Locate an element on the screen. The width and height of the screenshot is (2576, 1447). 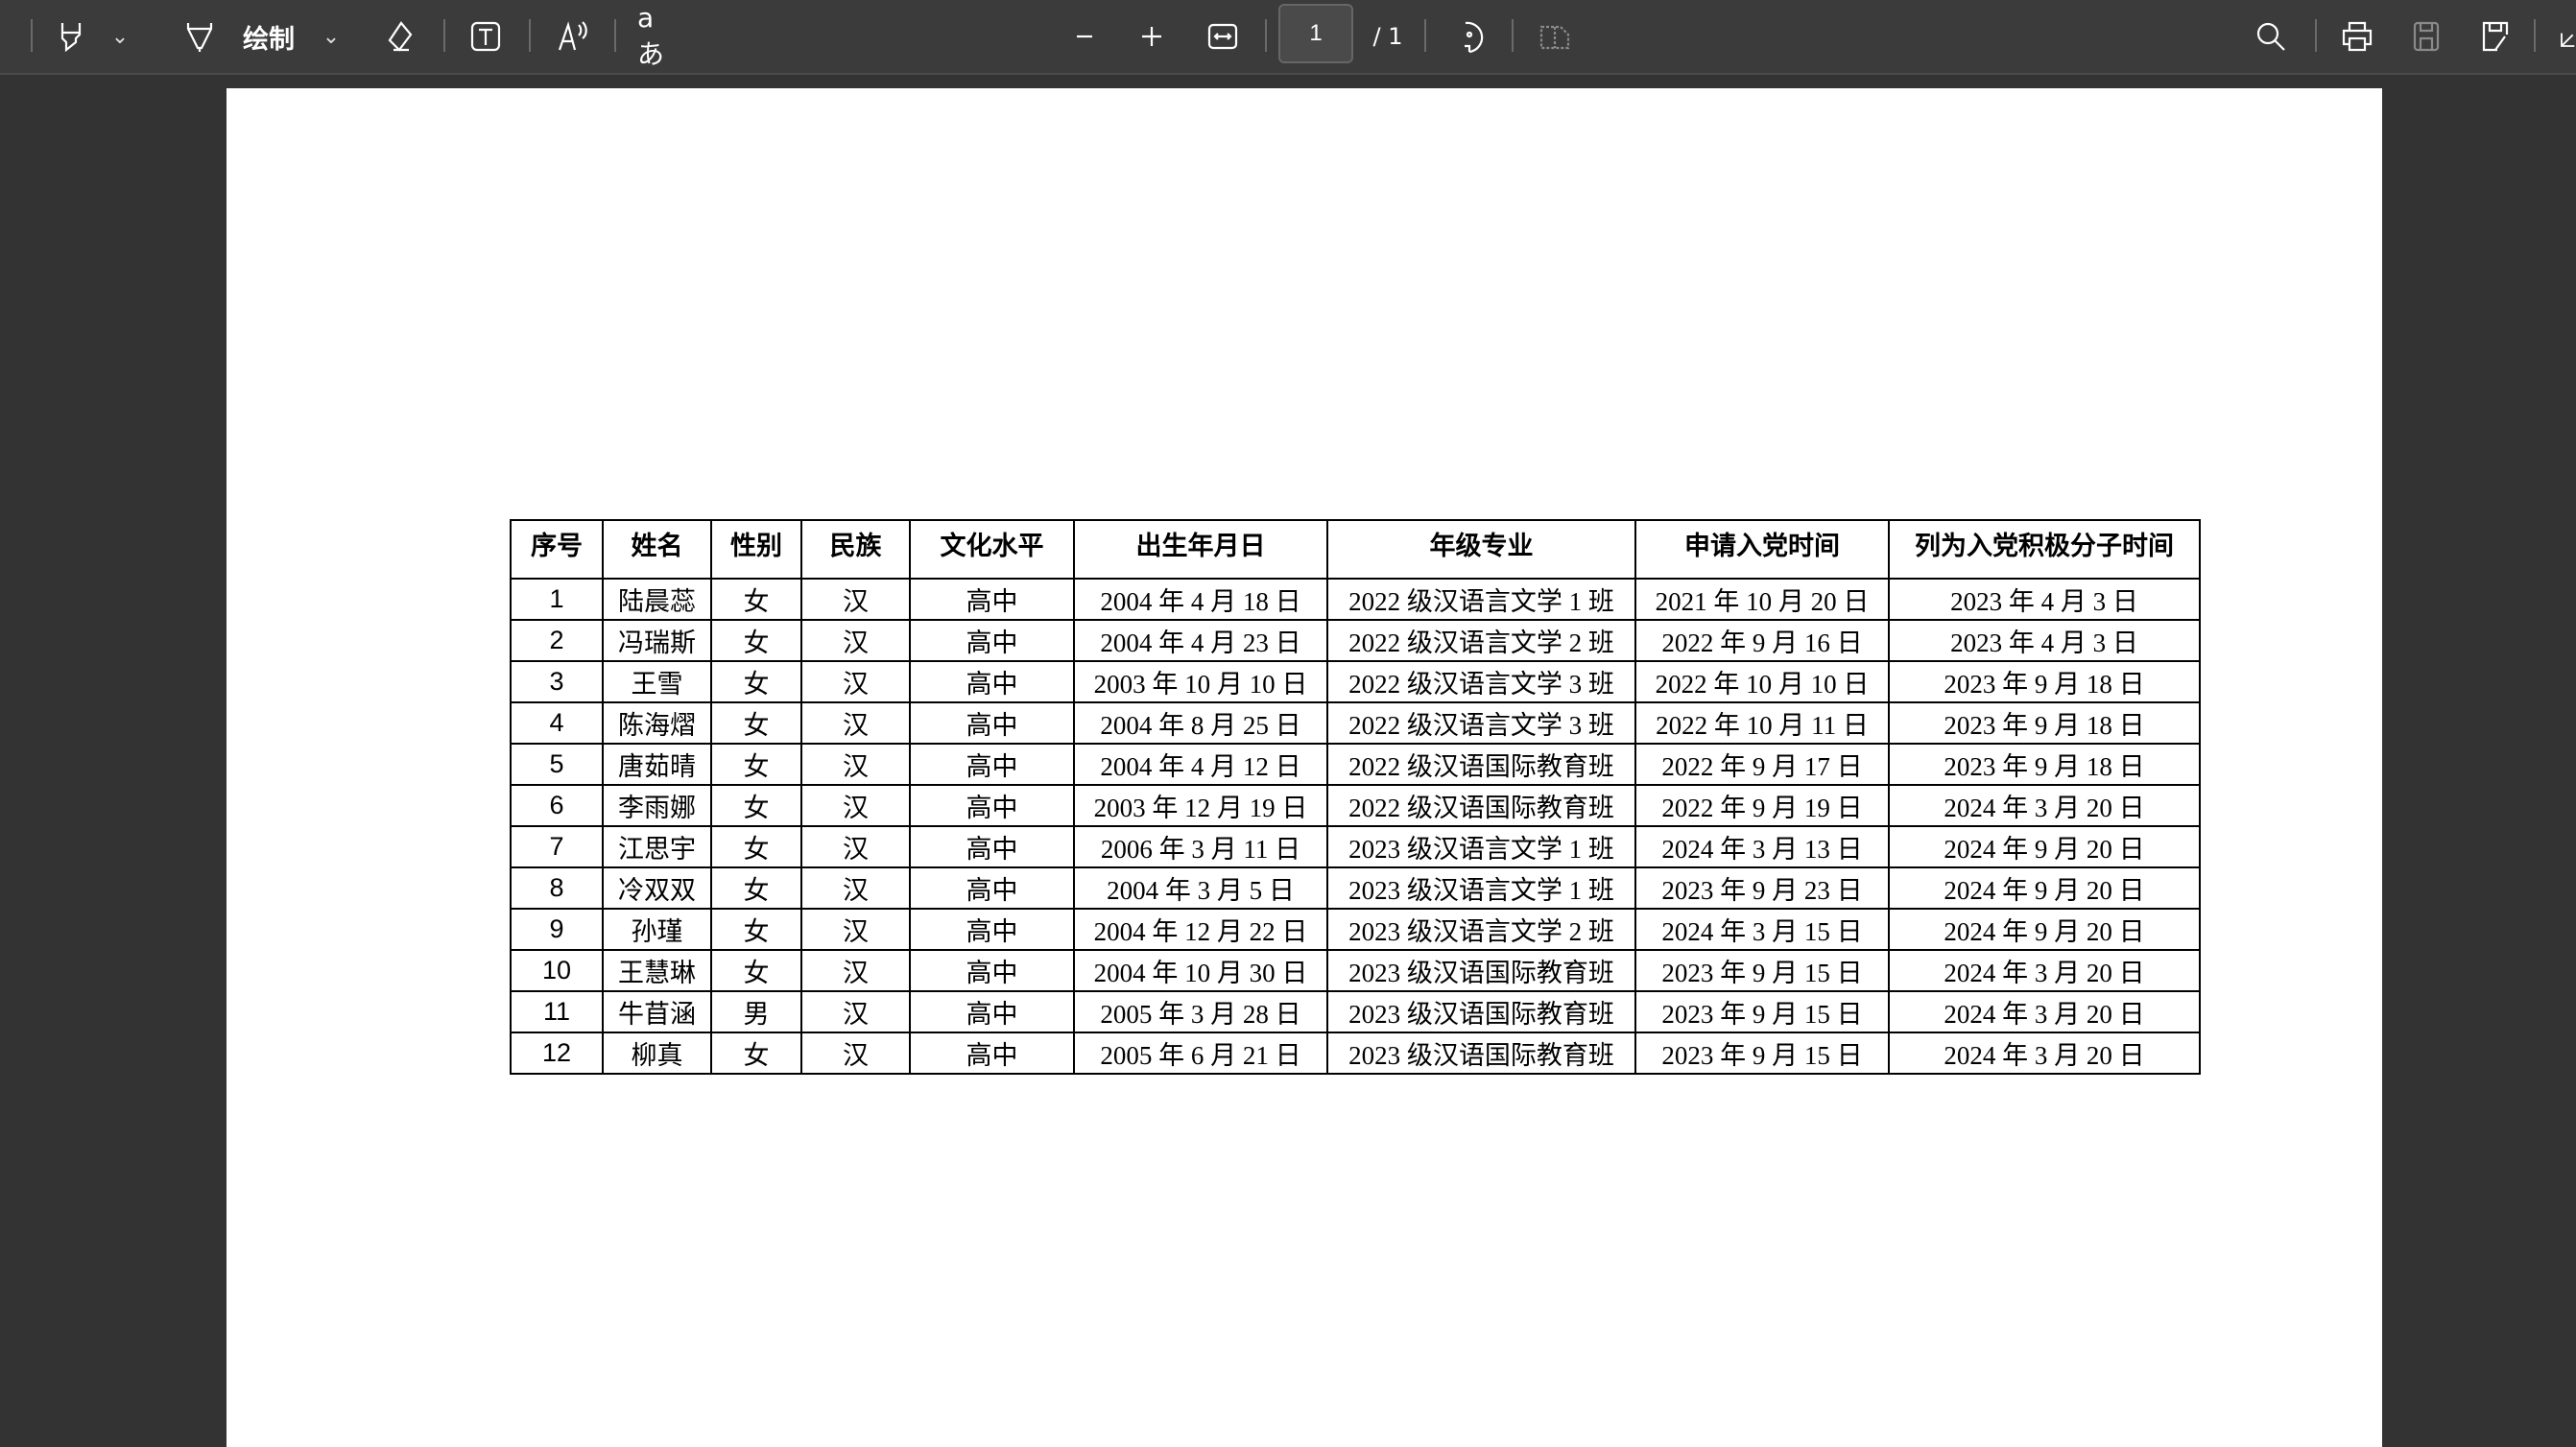
translate-icon: aあ is located at coordinates (651, 36).